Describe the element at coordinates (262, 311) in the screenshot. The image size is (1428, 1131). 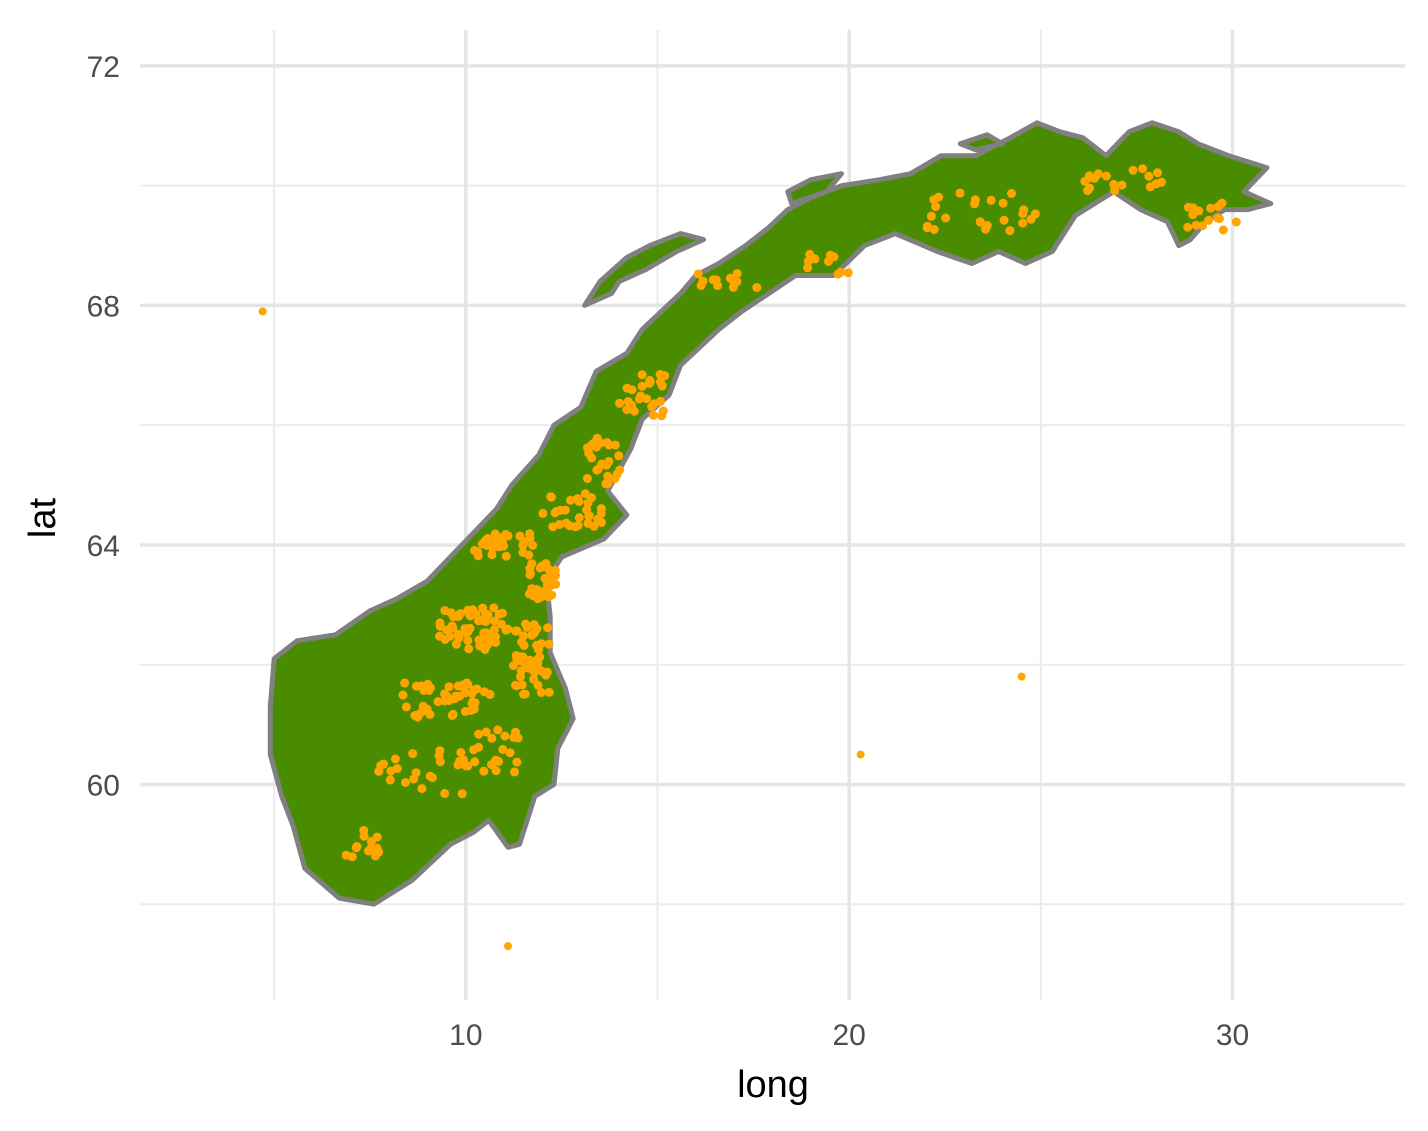
I see `outlier-point` at that location.